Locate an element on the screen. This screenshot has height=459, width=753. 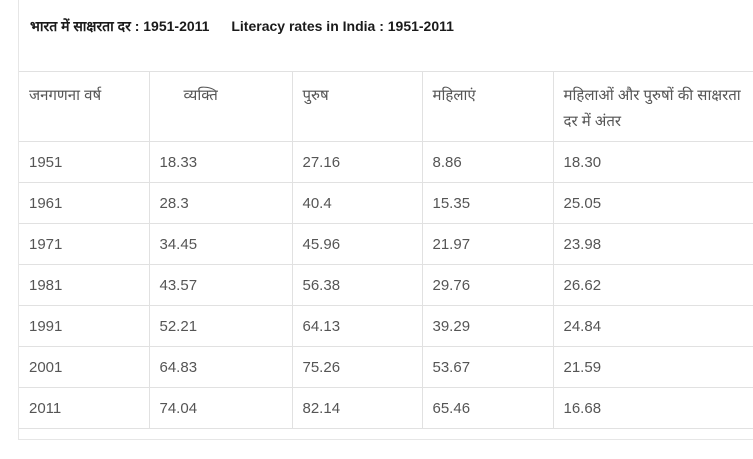
table-row: 2011 74.04 82.14 65.46 16.68 is located at coordinates (386, 408).